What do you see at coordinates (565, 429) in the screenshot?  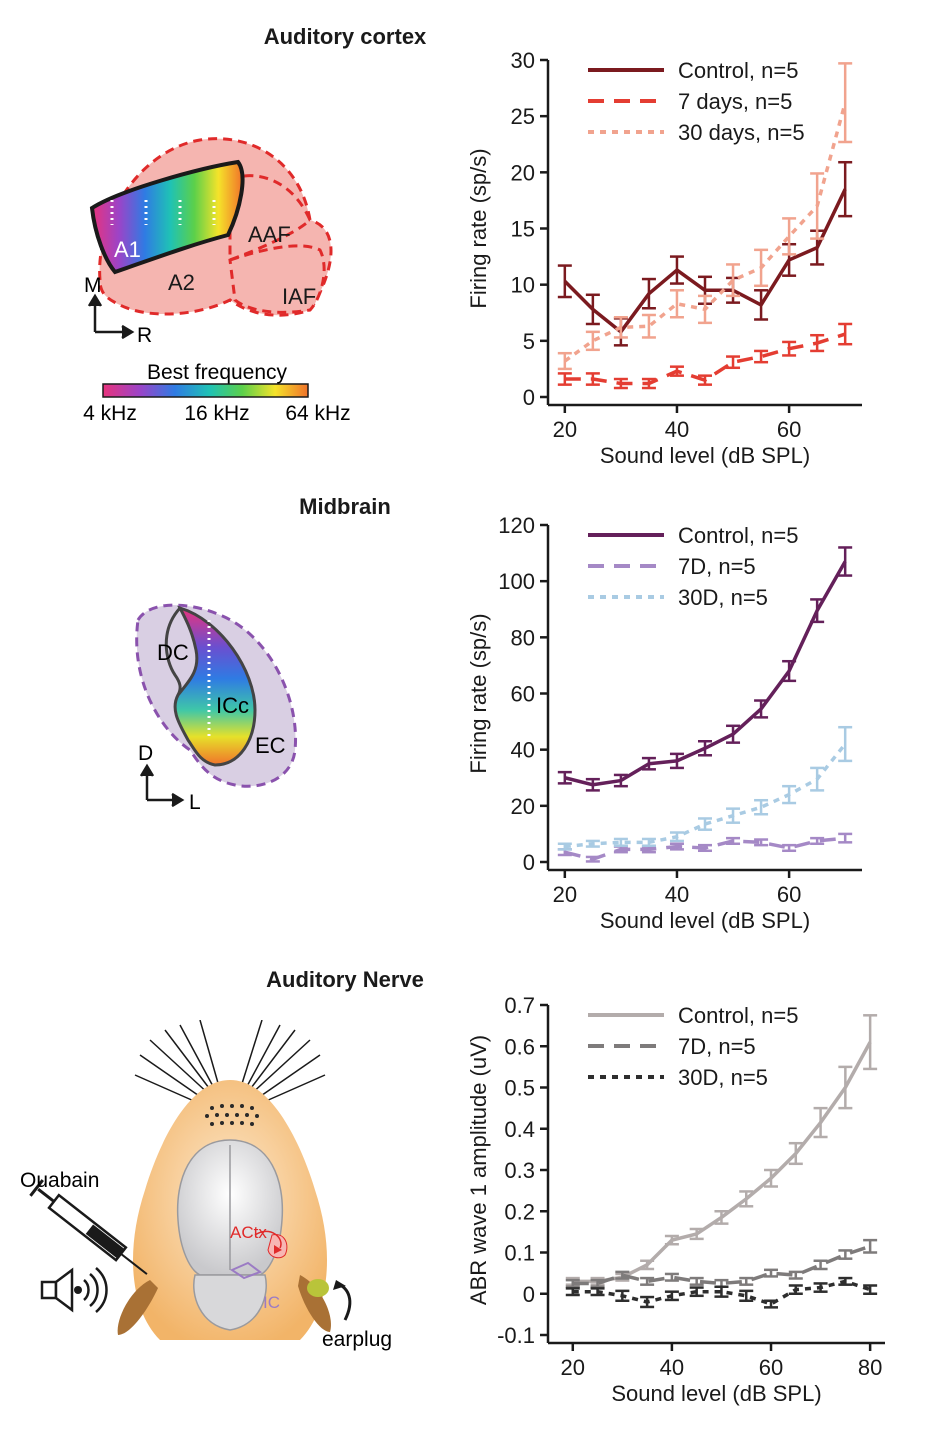 I see `x-tick-label: 20` at bounding box center [565, 429].